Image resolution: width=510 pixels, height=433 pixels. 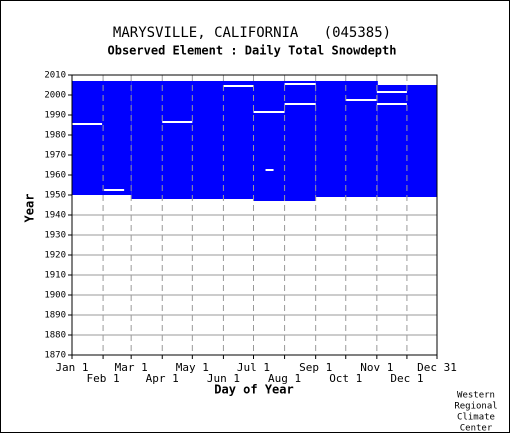 What do you see at coordinates (55, 296) in the screenshot?
I see `y-tick-label: 1900` at bounding box center [55, 296].